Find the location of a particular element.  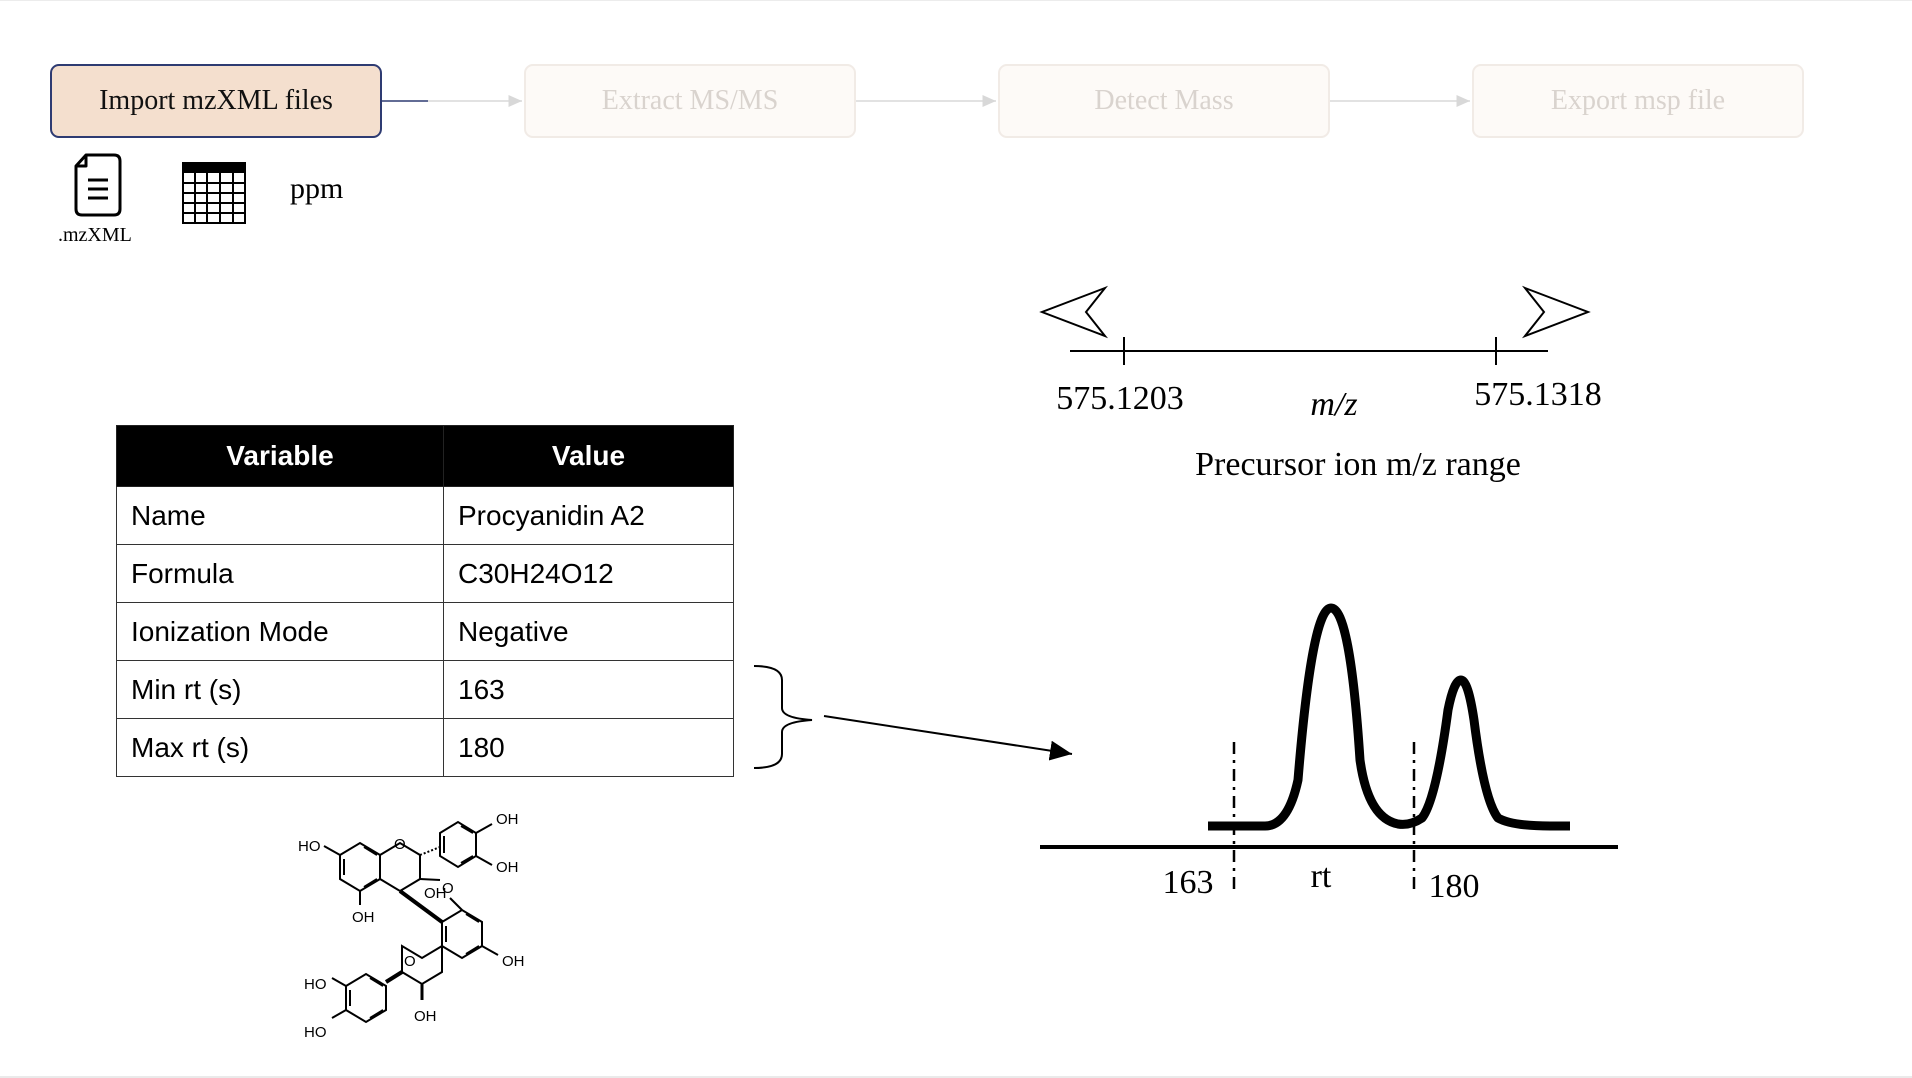

variable-value: 180 is located at coordinates (588, 747).